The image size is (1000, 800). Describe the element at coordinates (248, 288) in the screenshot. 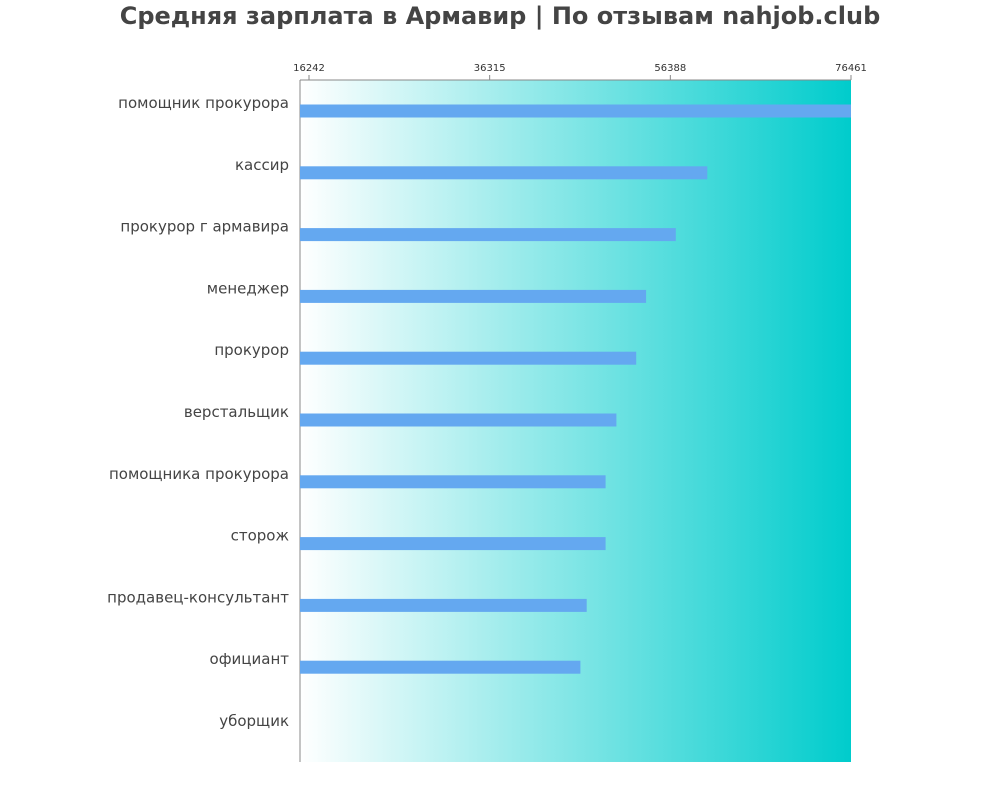

I see `category-label: менеджер` at that location.